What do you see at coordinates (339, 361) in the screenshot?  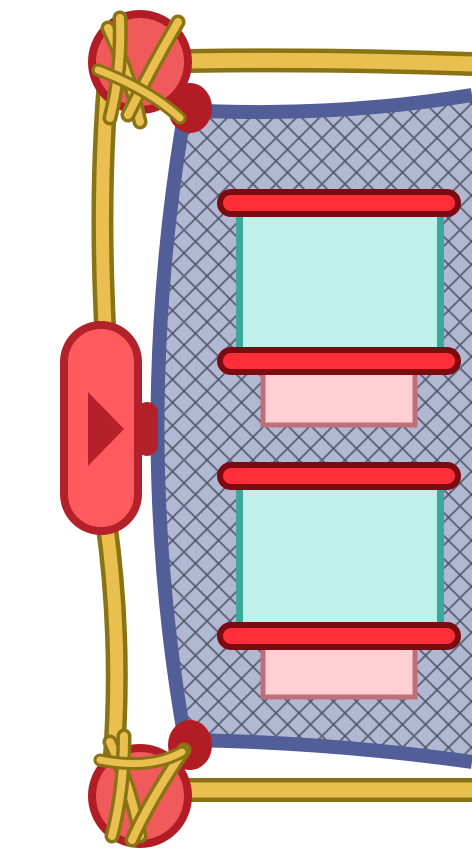 I see `slot-1-bottom-rail` at bounding box center [339, 361].